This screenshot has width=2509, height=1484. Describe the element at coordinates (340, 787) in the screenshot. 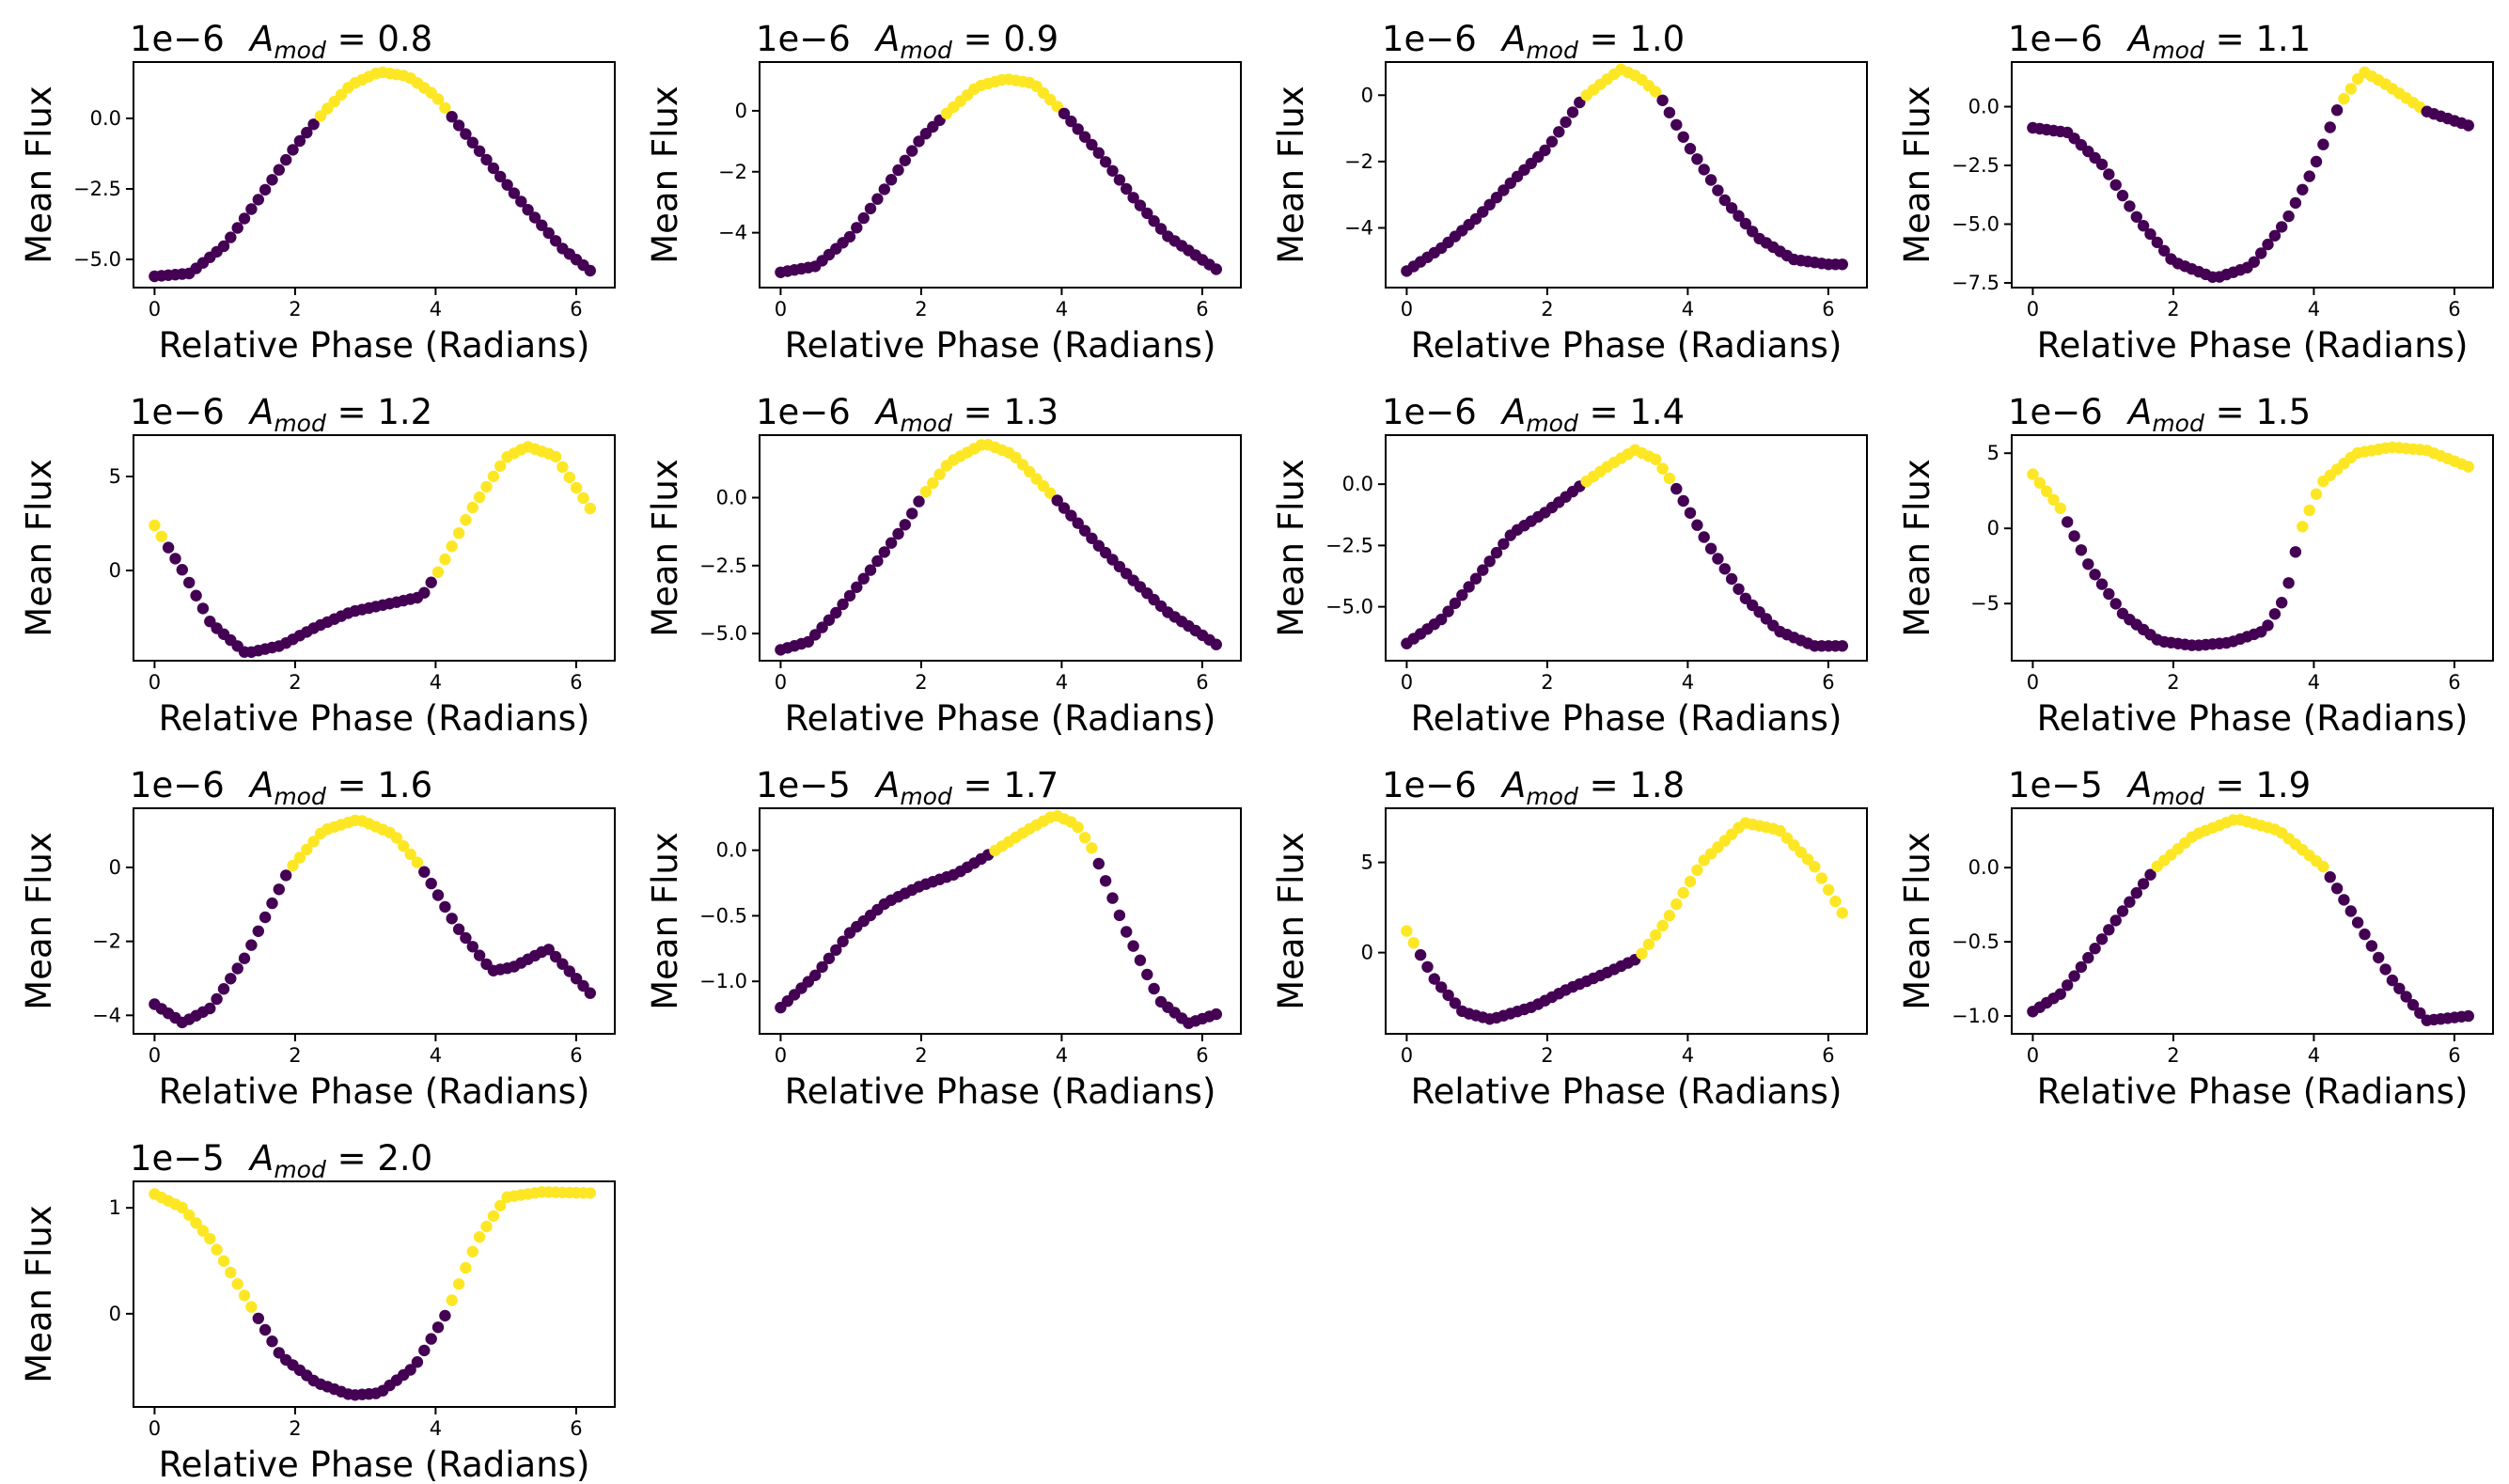

I see `subplot-title: Amod = 1.6` at that location.